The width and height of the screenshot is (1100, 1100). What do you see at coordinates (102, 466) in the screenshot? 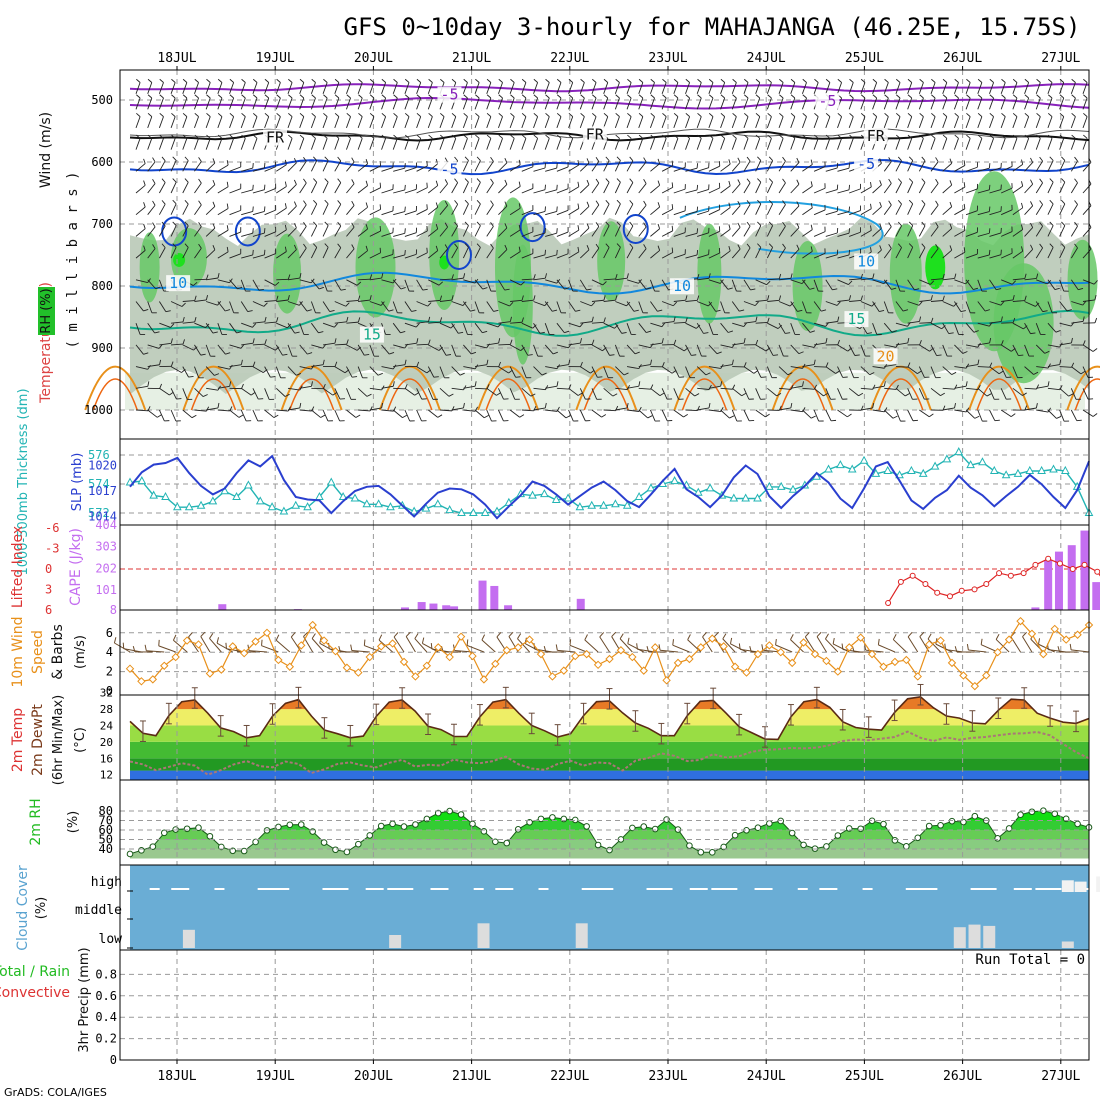
I see `tick-label: 1020` at bounding box center [102, 466].